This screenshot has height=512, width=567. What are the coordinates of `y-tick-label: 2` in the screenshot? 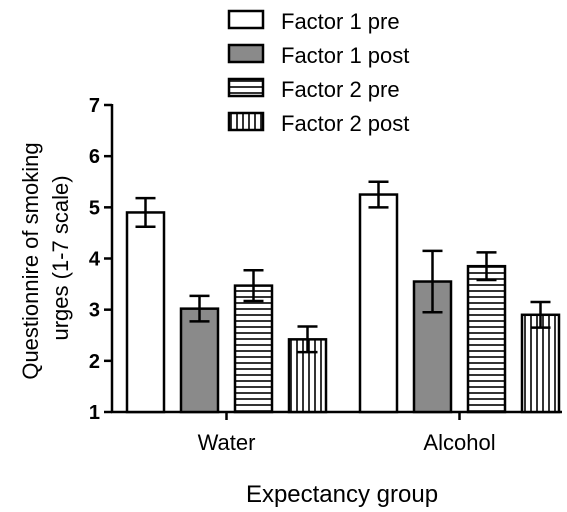 It's located at (94, 362).